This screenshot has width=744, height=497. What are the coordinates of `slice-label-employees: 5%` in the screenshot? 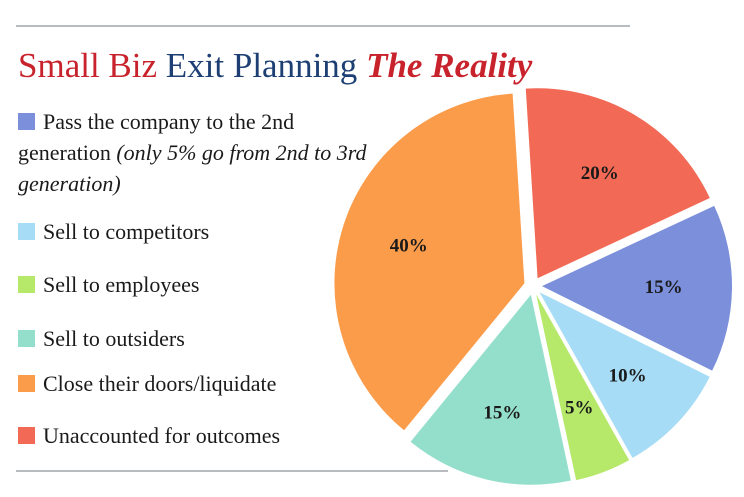 It's located at (579, 408).